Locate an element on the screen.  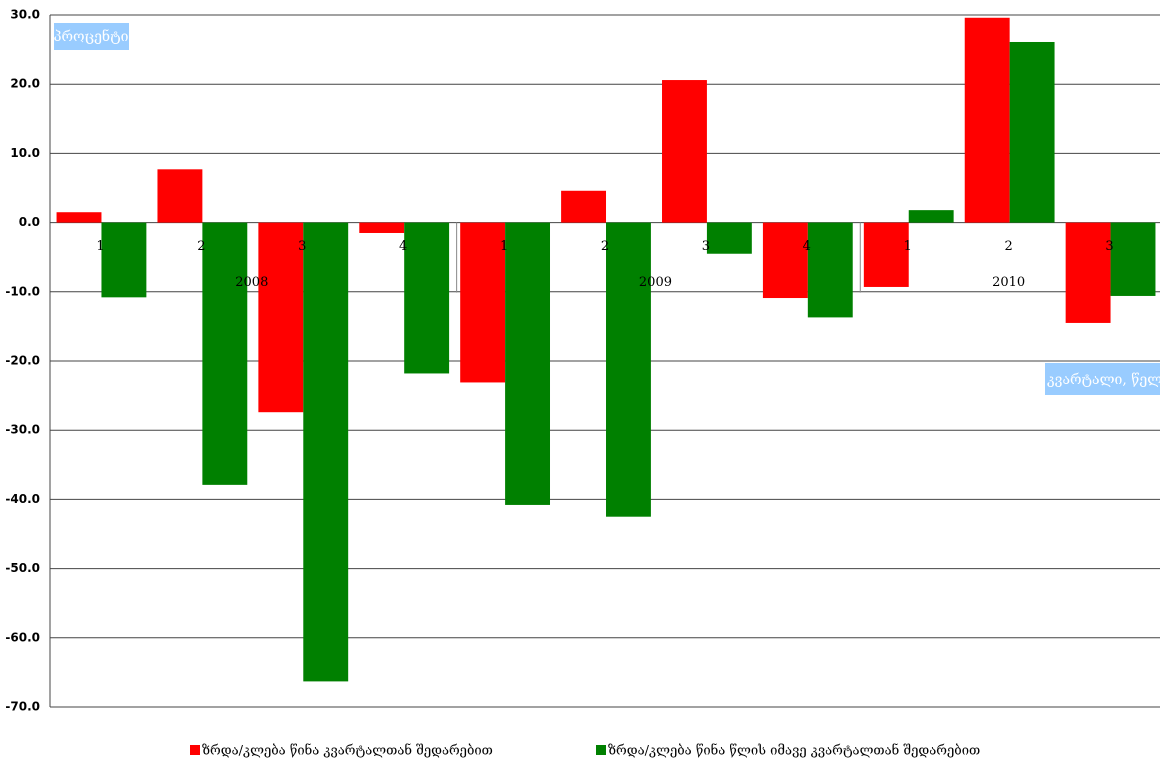
y-tick-label: -60.0 is located at coordinates (22, 637).